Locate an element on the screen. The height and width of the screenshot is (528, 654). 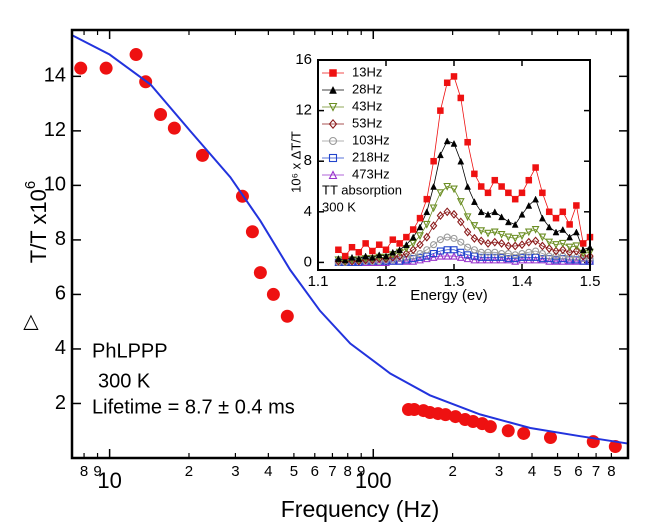
x-tick-label: 1.1 is located at coordinates (318, 281).